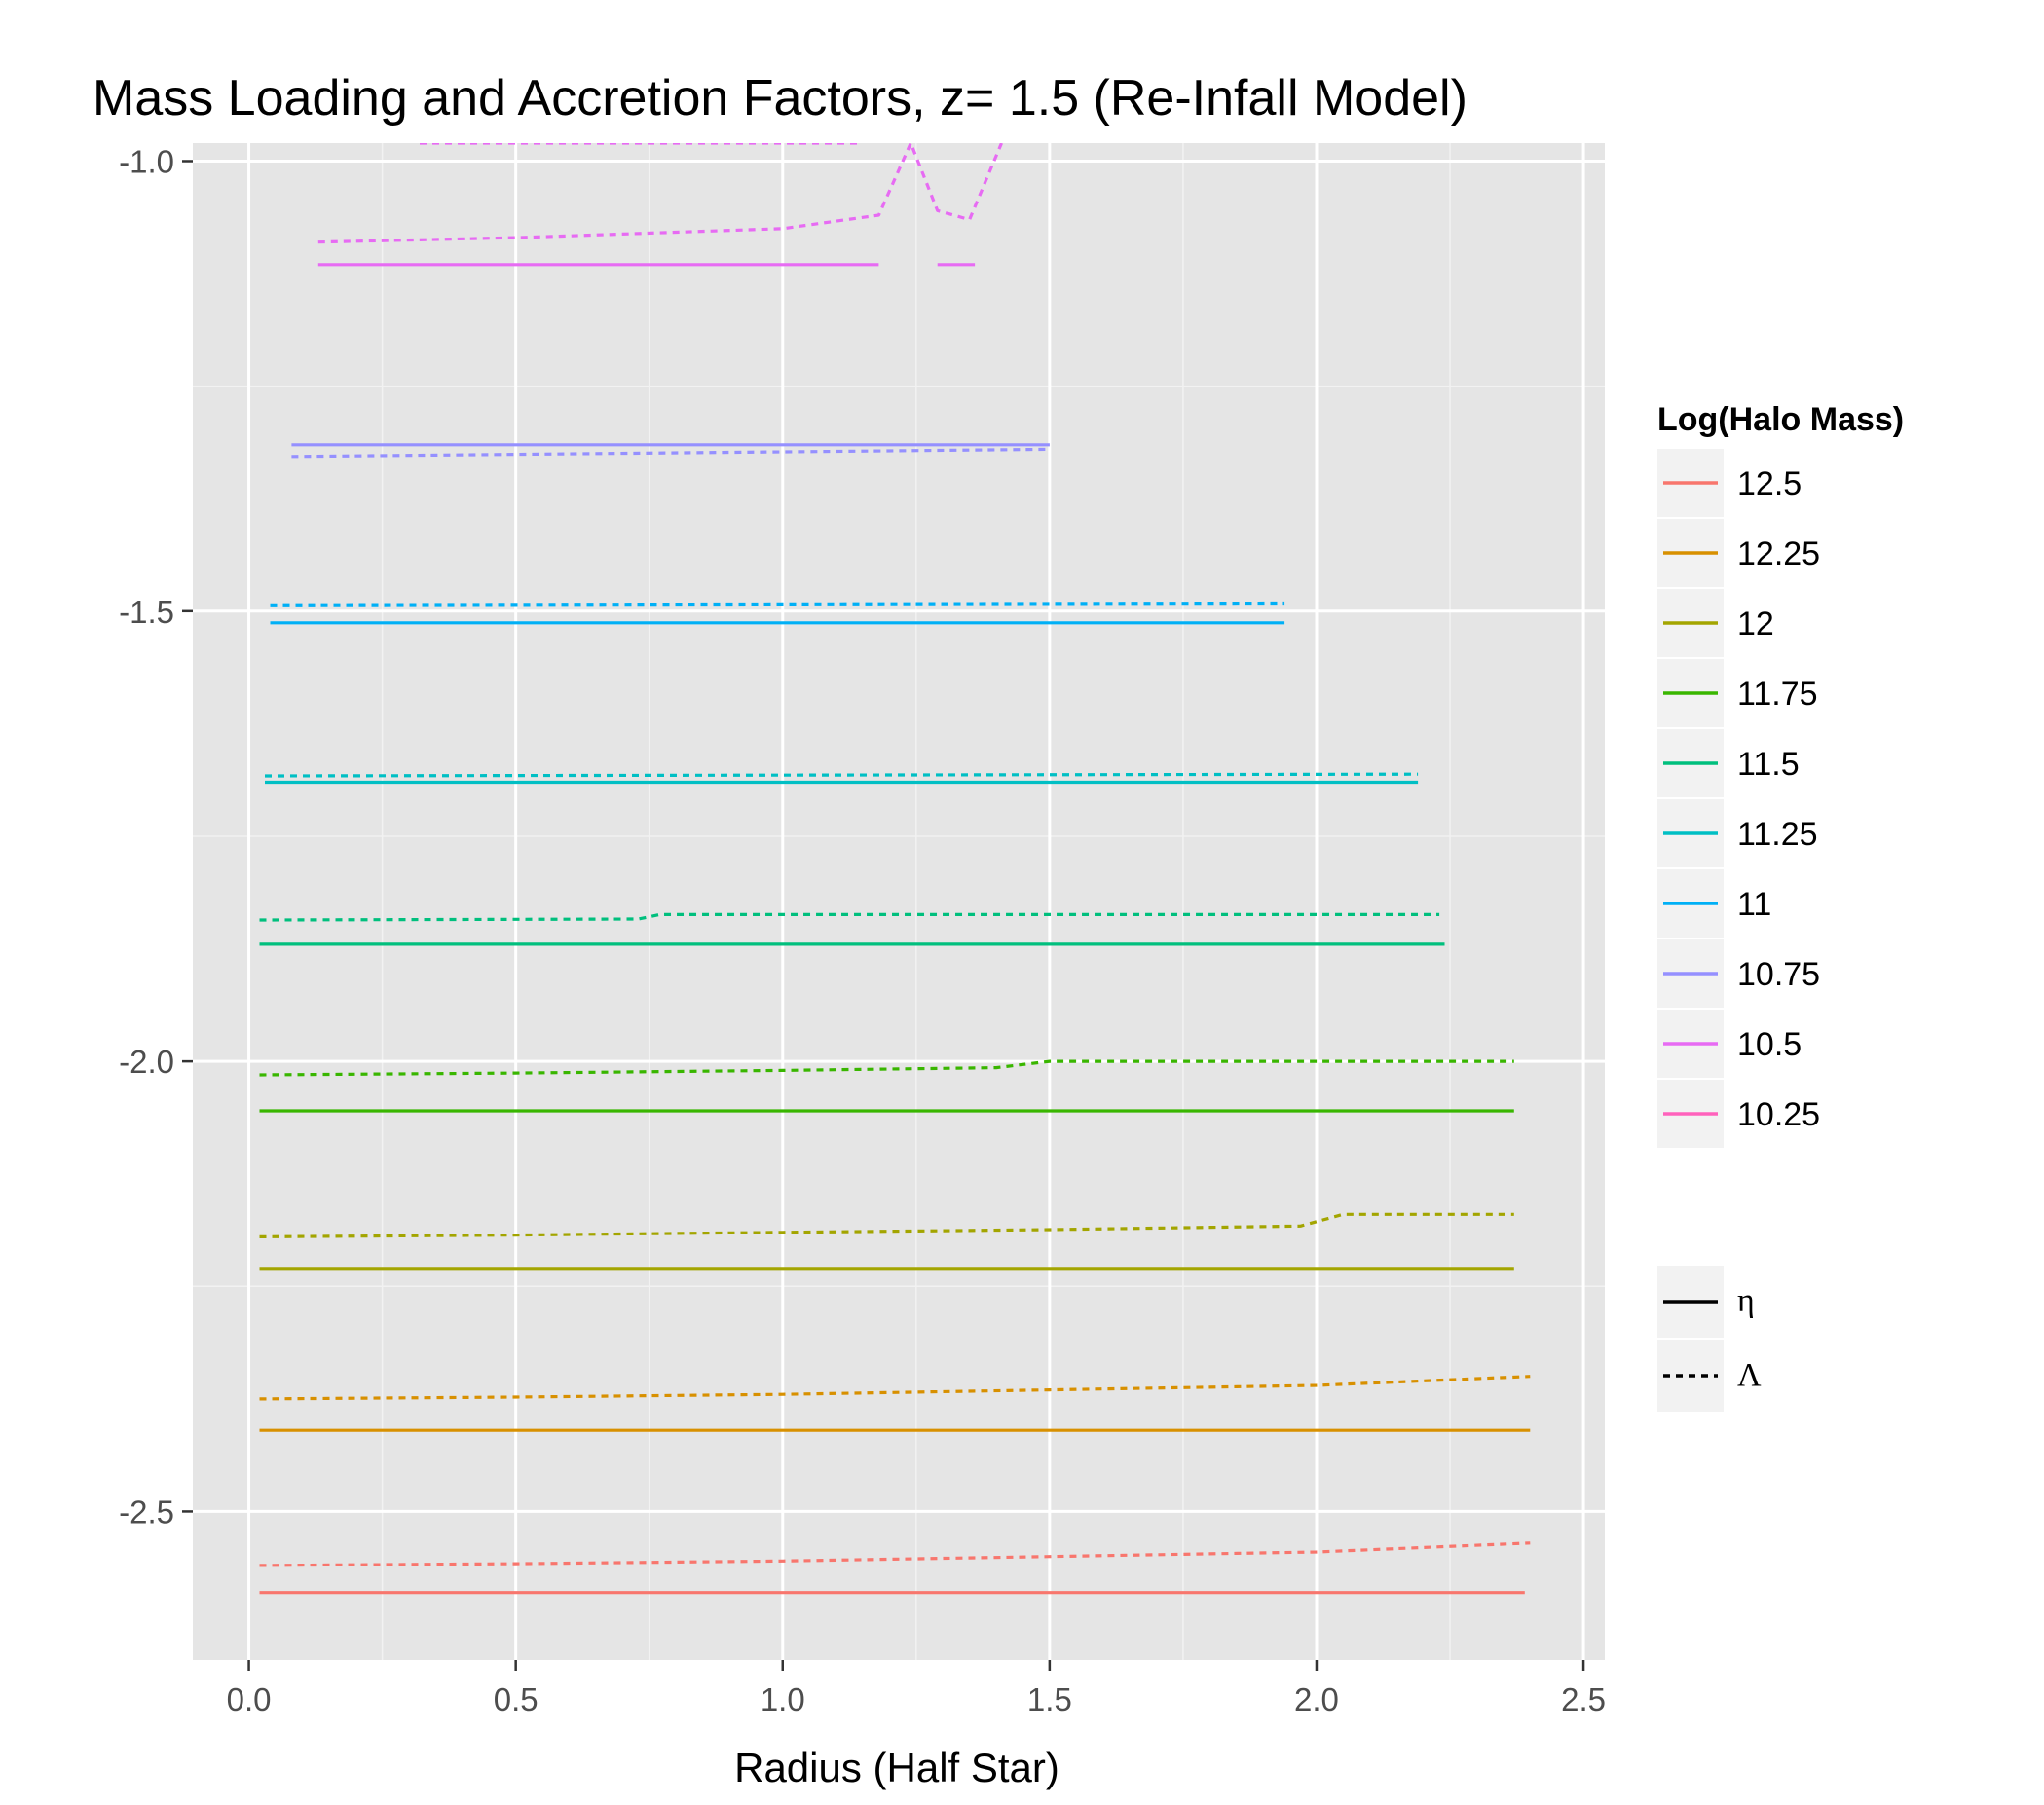 The image size is (2044, 1805). Describe the element at coordinates (841, 775) in the screenshot. I see `series-line-11-25-lambda` at that location.